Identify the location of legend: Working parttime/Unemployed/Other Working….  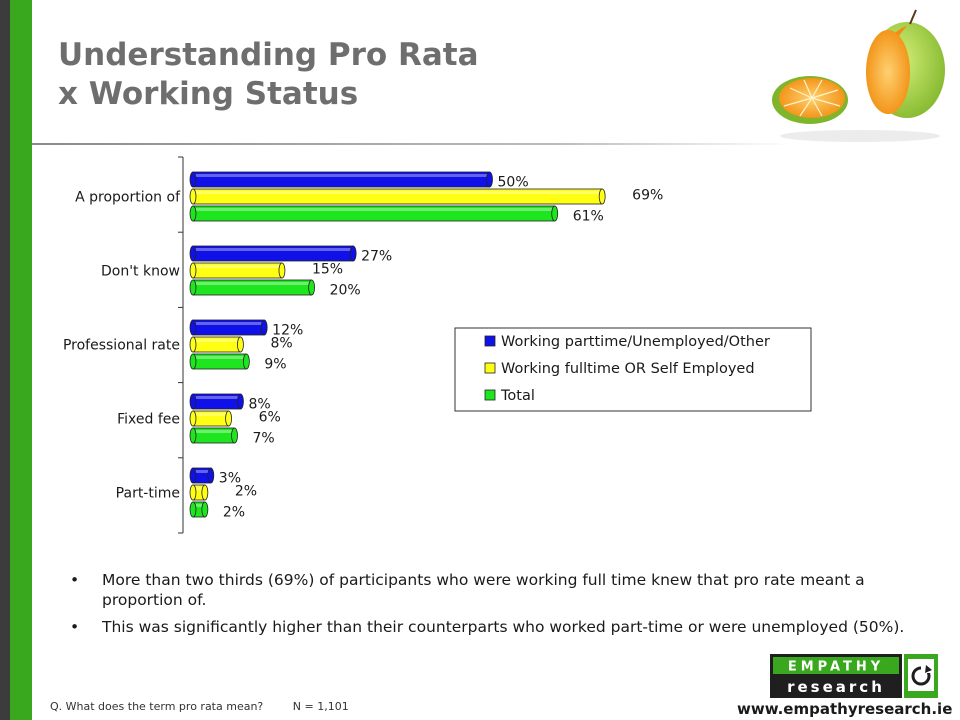
(633, 369).